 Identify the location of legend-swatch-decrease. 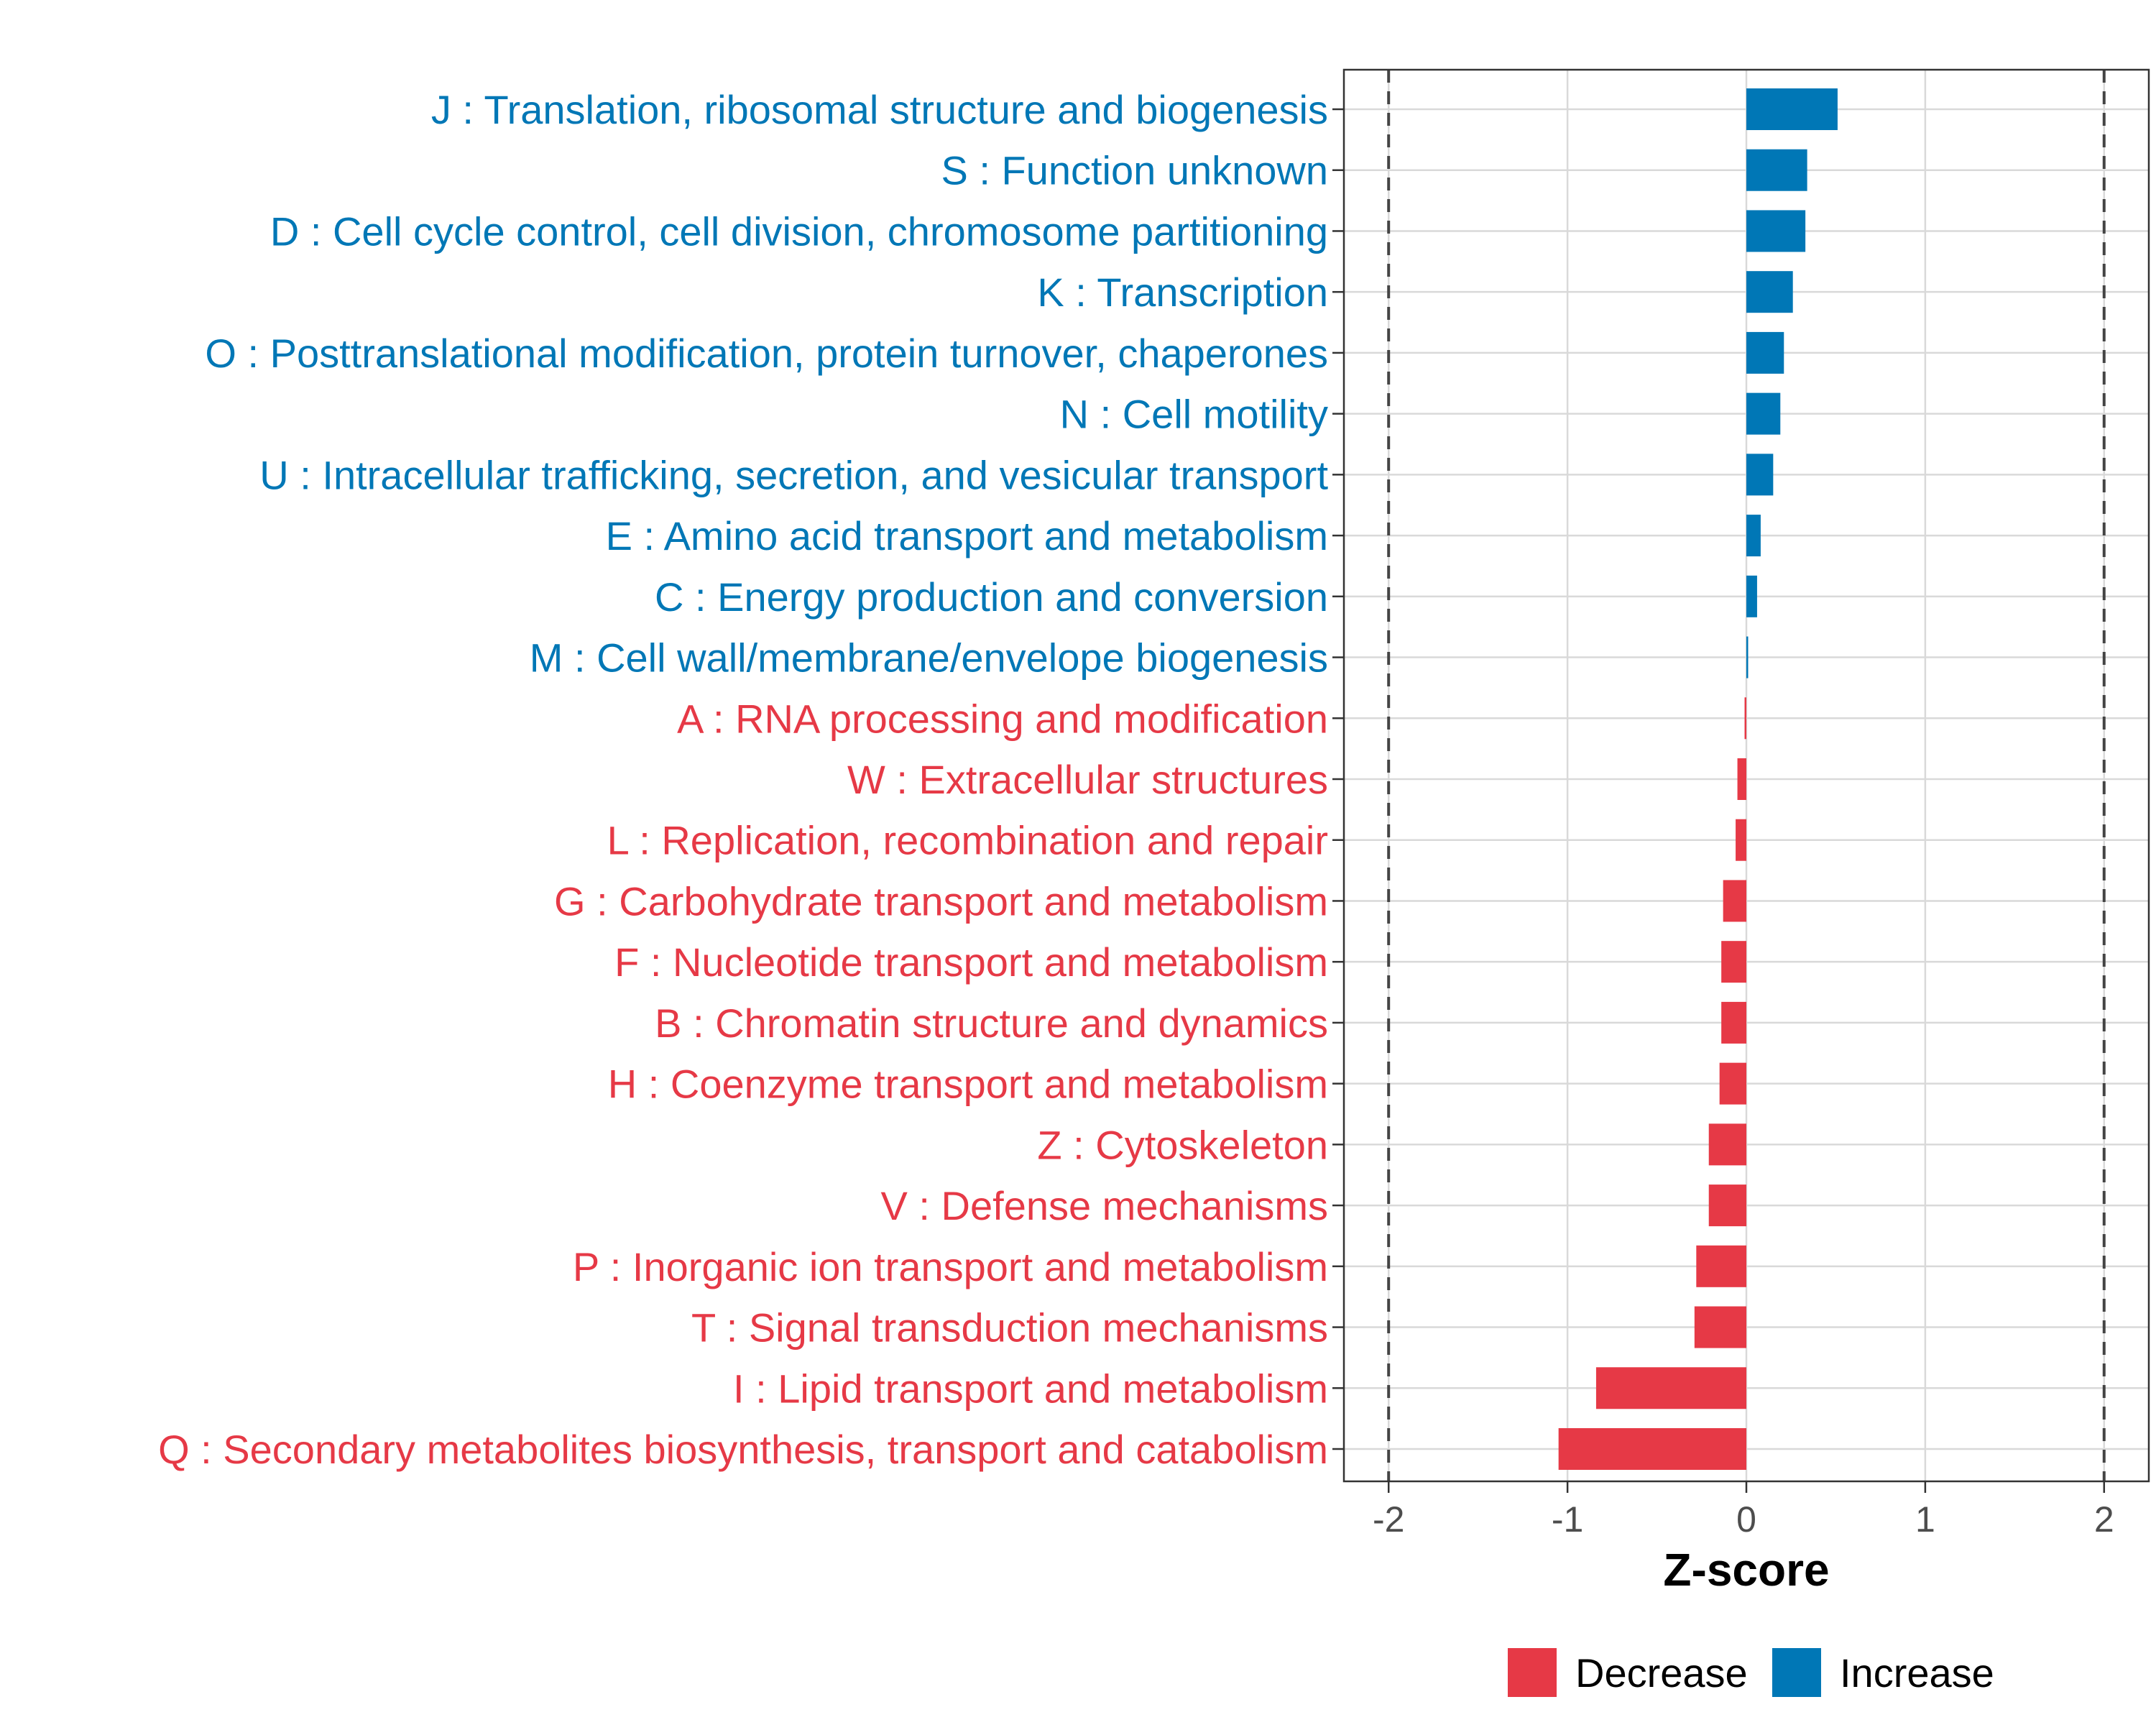
(1532, 1672).